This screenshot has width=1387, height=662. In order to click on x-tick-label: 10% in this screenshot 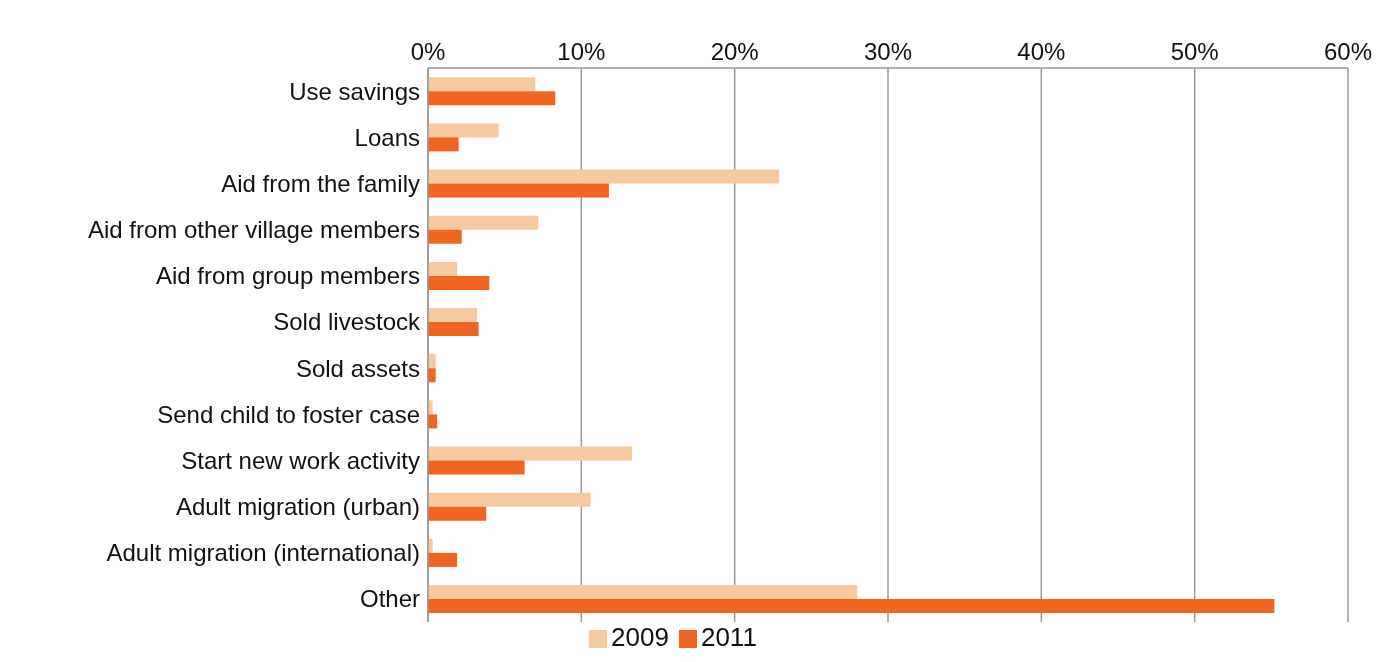, I will do `click(581, 51)`.